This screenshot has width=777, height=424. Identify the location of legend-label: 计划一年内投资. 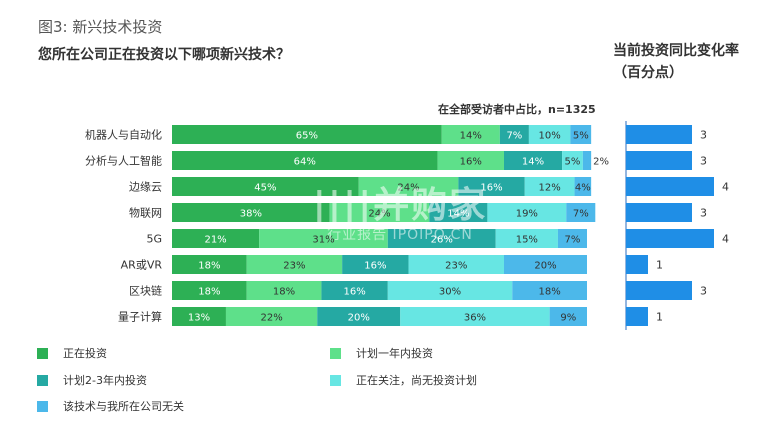
(394, 353).